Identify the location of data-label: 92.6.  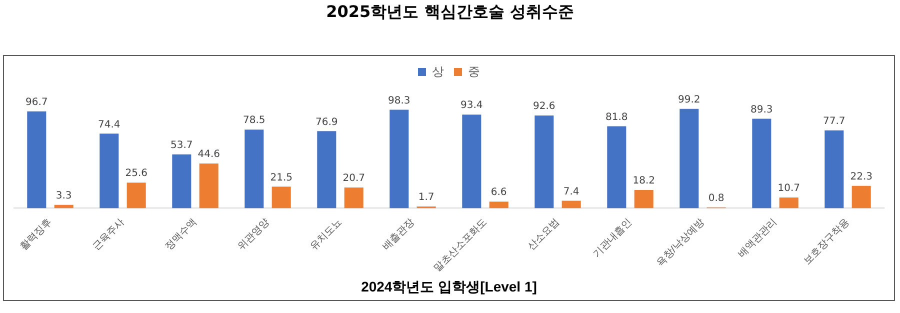
(544, 106).